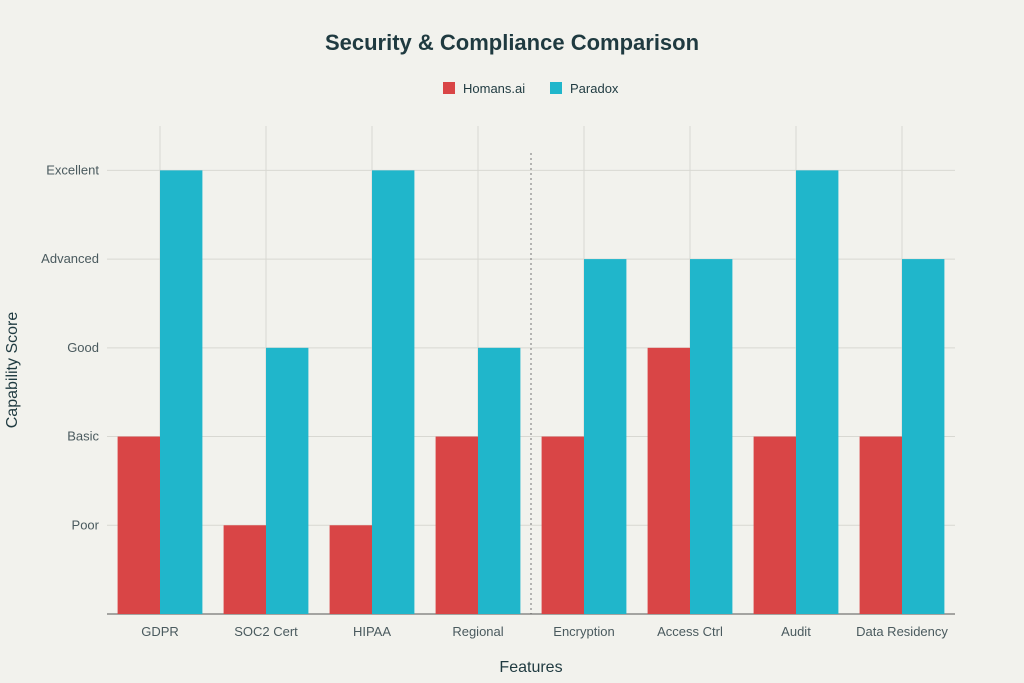 Image resolution: width=1024 pixels, height=683 pixels. Describe the element at coordinates (923, 436) in the screenshot. I see `bar-paradox-data-residency` at that location.